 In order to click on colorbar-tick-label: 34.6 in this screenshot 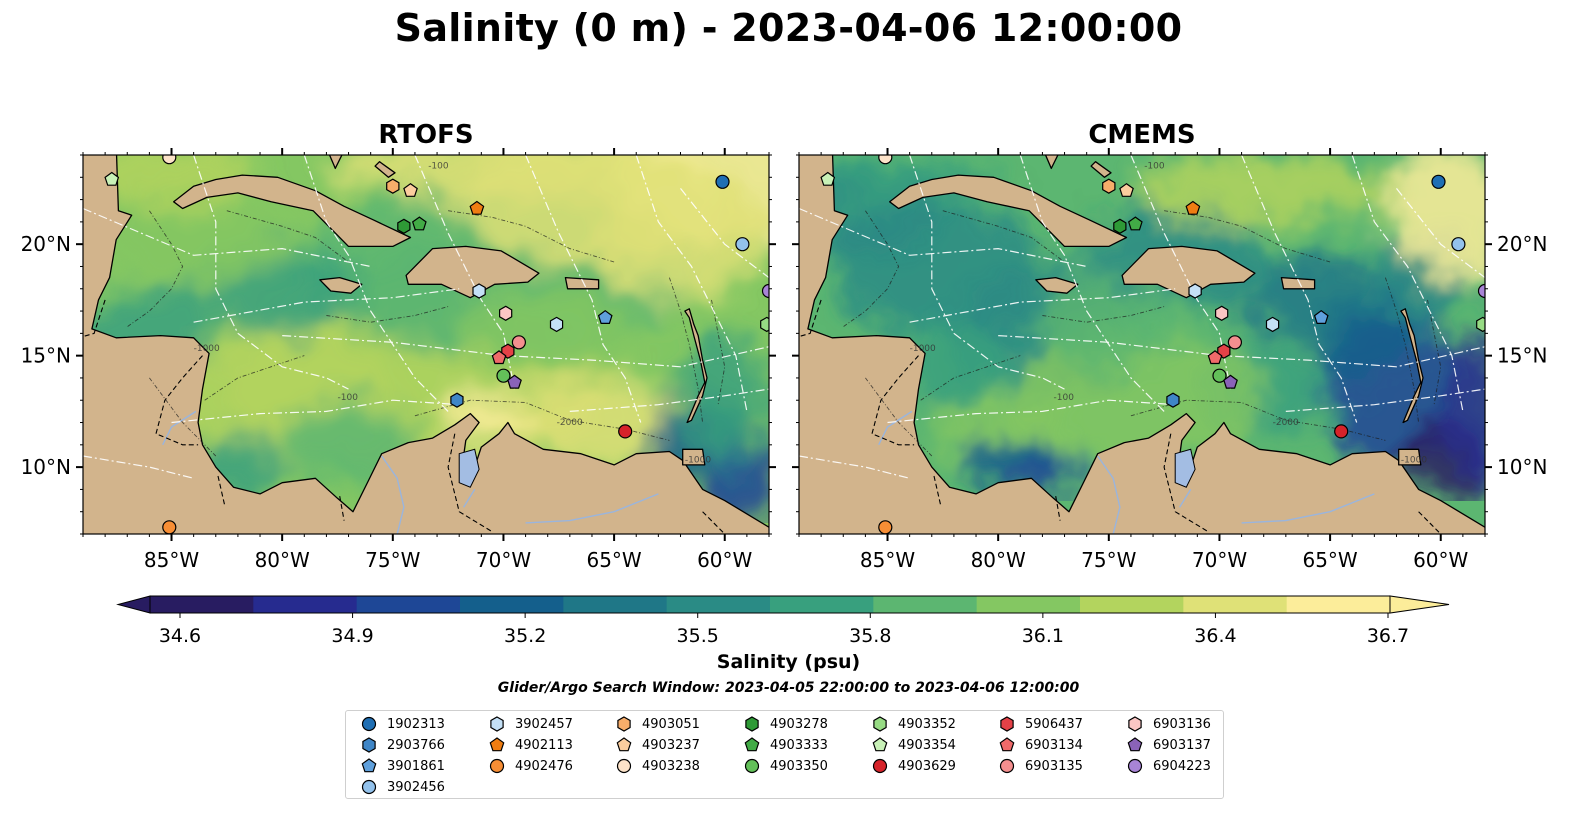, I will do `click(180, 636)`.